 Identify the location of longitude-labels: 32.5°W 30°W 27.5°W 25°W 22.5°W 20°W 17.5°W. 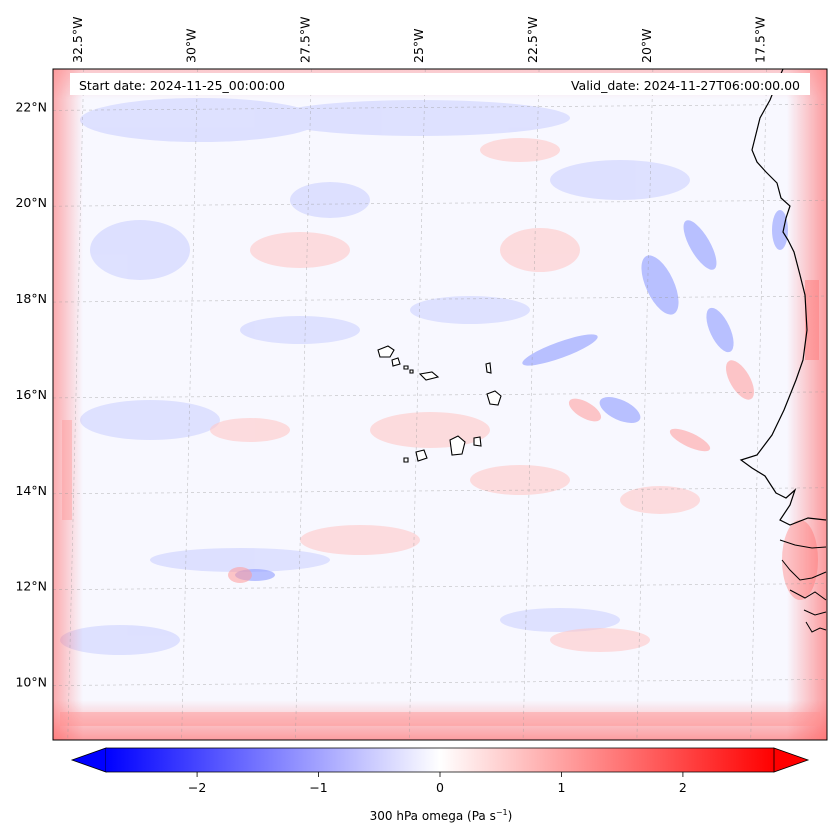
(419, 40).